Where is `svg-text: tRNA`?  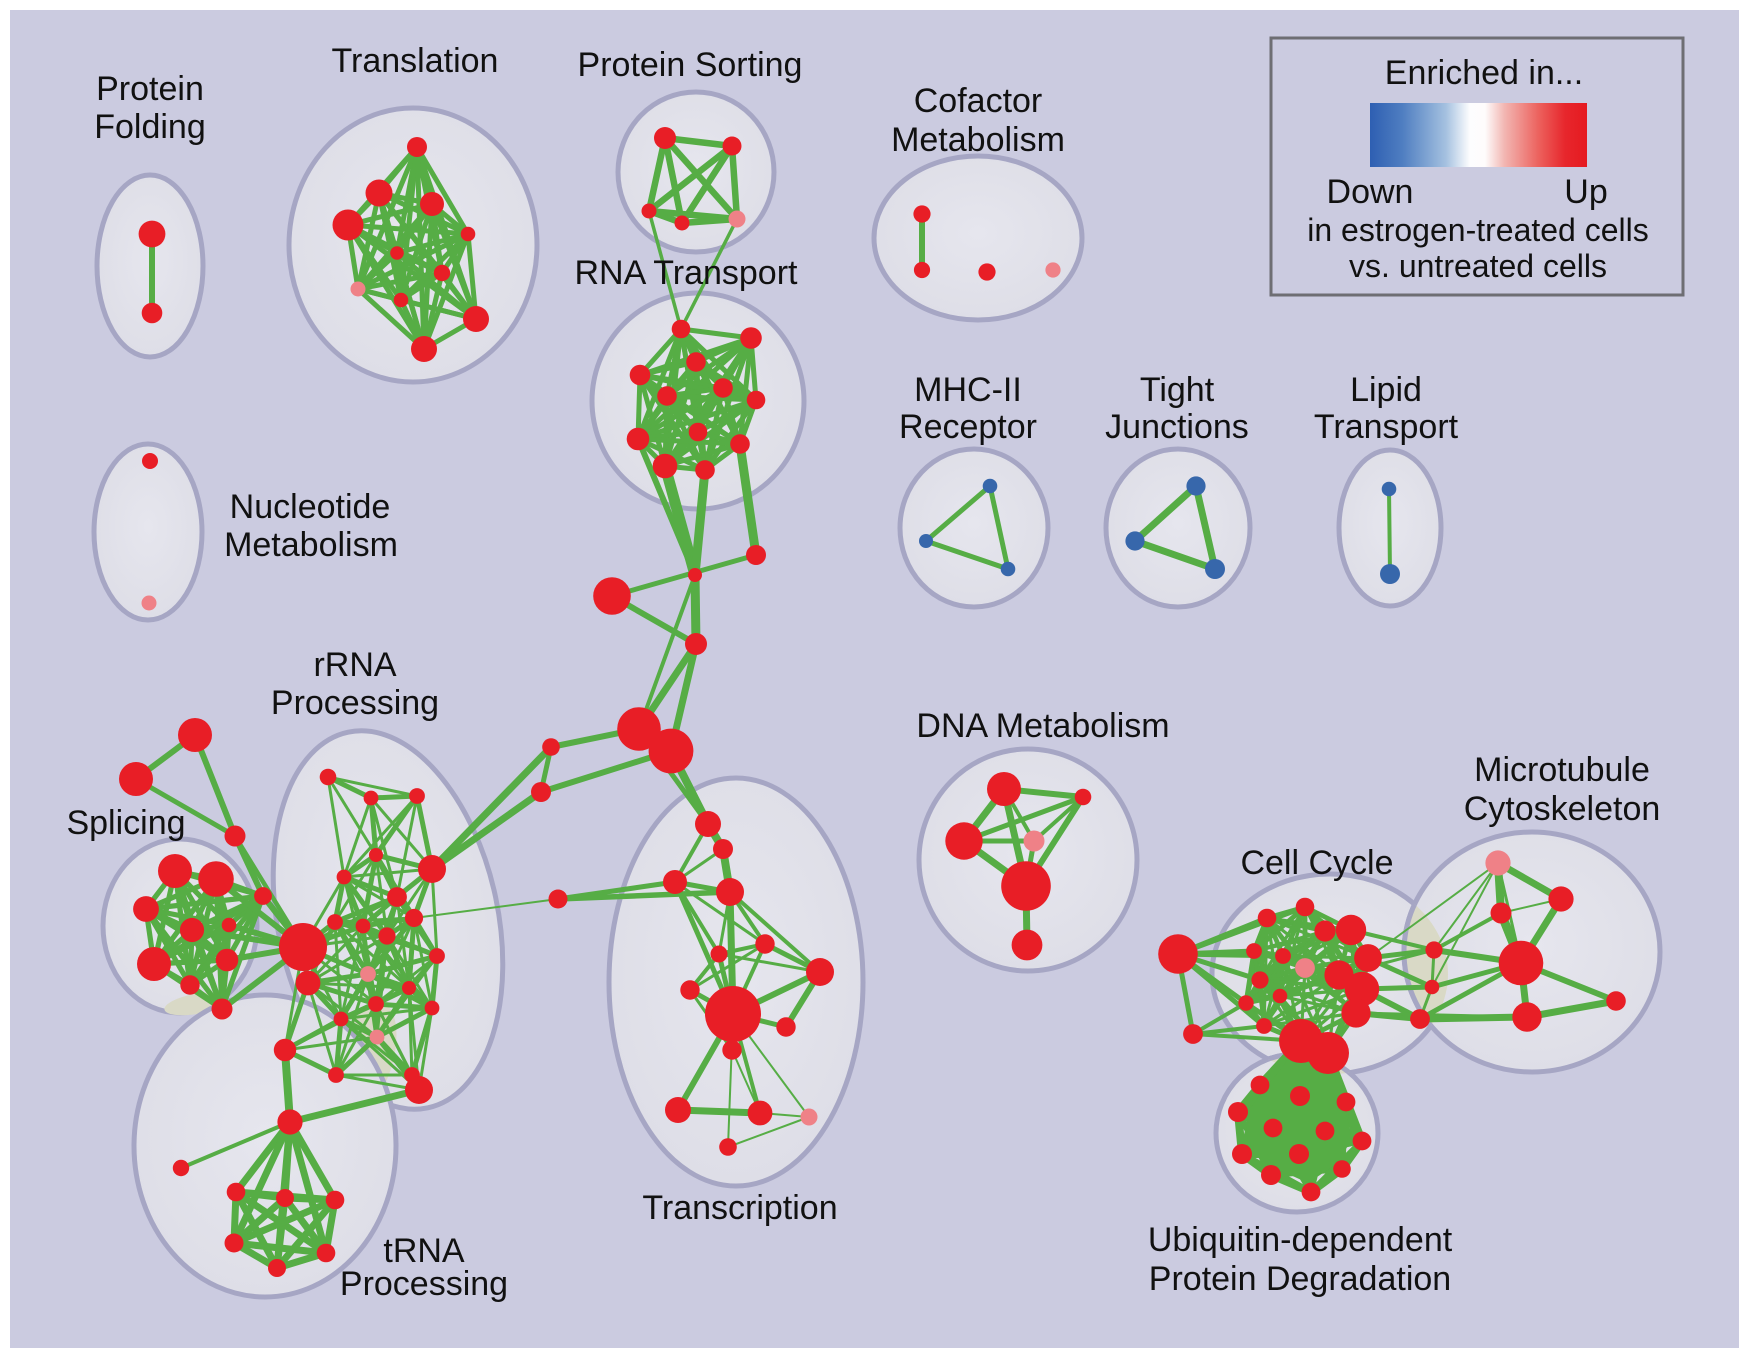
svg-text: tRNA is located at coordinates (424, 1251).